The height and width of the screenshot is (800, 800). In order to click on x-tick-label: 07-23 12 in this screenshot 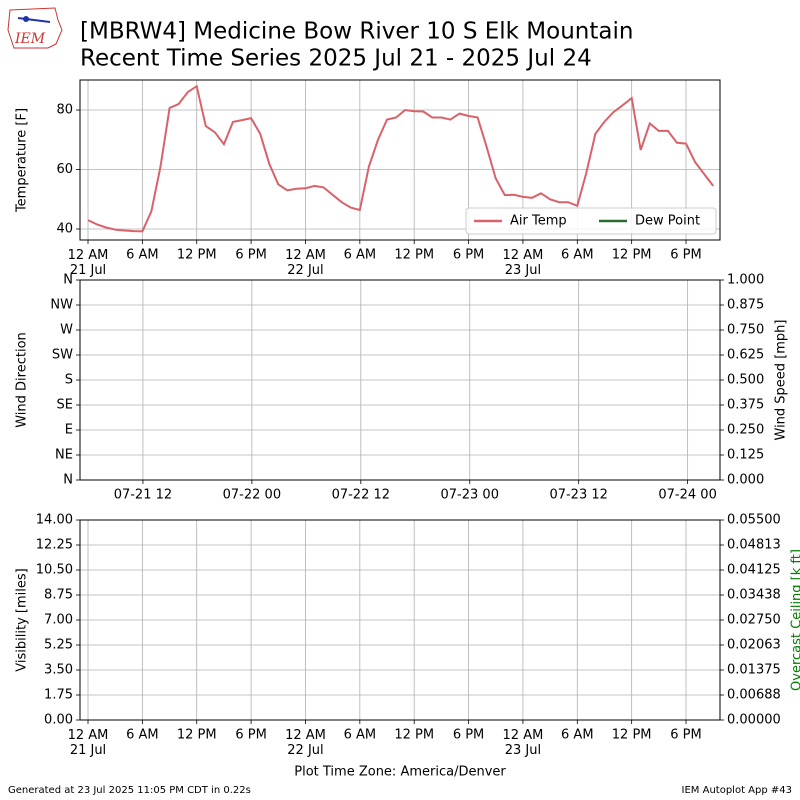, I will do `click(578, 495)`.